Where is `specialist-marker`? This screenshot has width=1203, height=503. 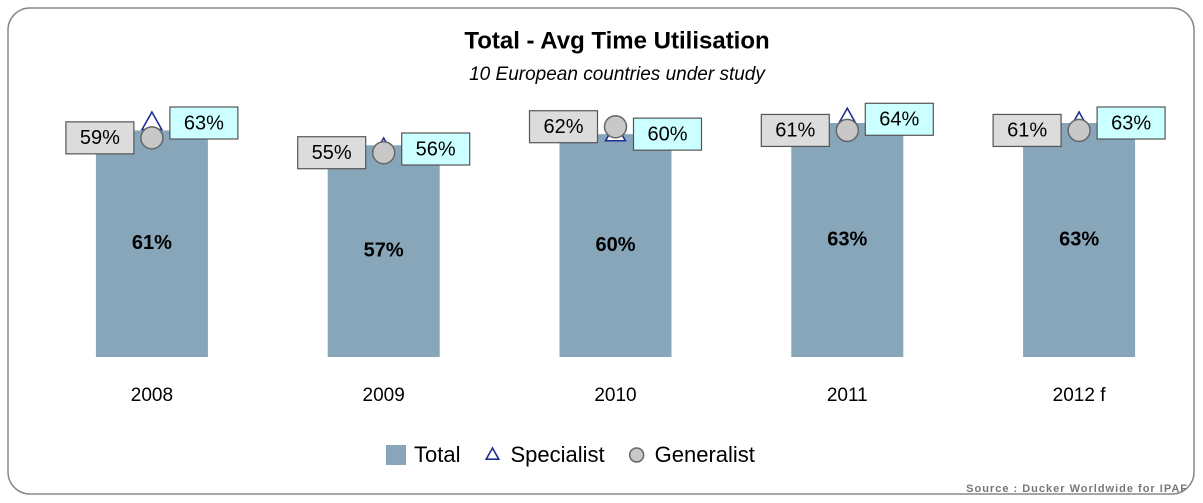
specialist-marker is located at coordinates (492, 453).